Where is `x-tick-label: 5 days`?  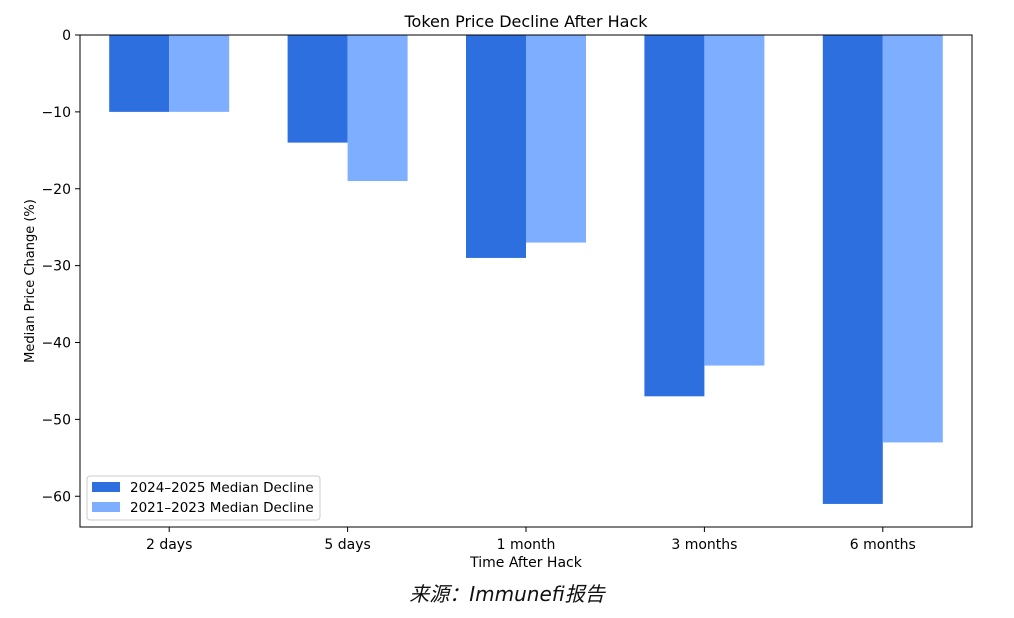 x-tick-label: 5 days is located at coordinates (347, 545).